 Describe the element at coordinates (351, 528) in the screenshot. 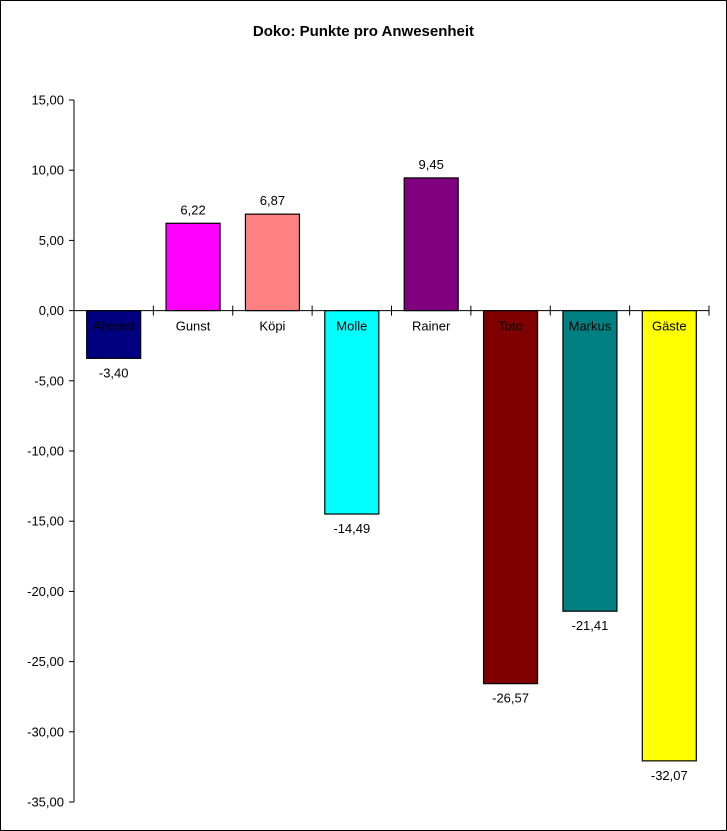

I see `data-label: -14,49` at that location.